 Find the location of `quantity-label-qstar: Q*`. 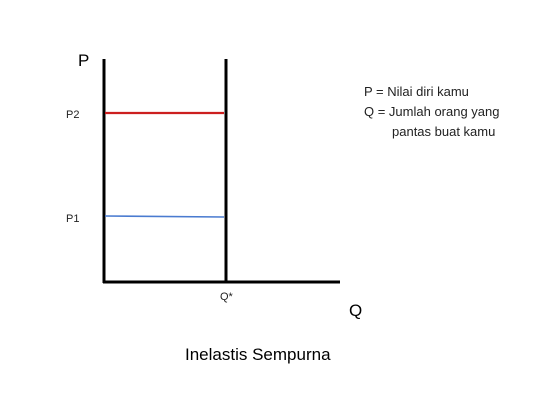

quantity-label-qstar: Q* is located at coordinates (227, 297).